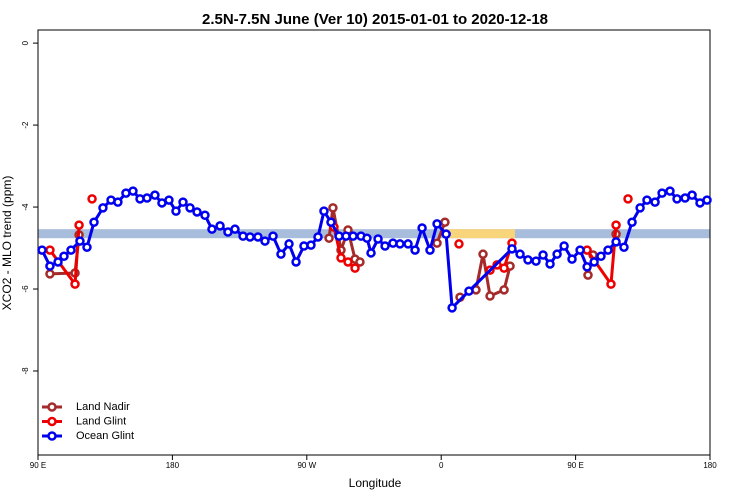  Describe the element at coordinates (306, 465) in the screenshot. I see `x-tick-label: 90 W` at that location.